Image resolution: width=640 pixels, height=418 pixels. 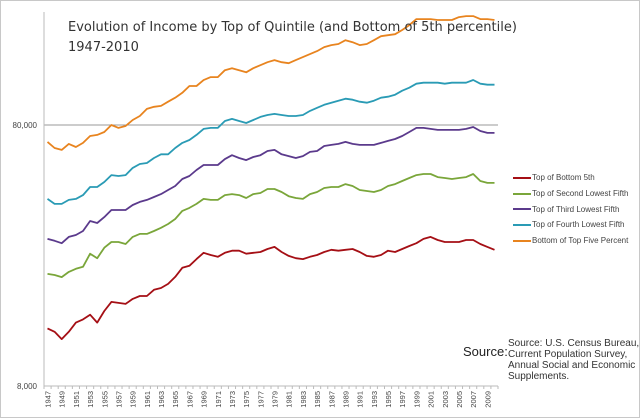 What do you see at coordinates (189, 399) in the screenshot?
I see `x-tick-label: 1967` at bounding box center [189, 399].